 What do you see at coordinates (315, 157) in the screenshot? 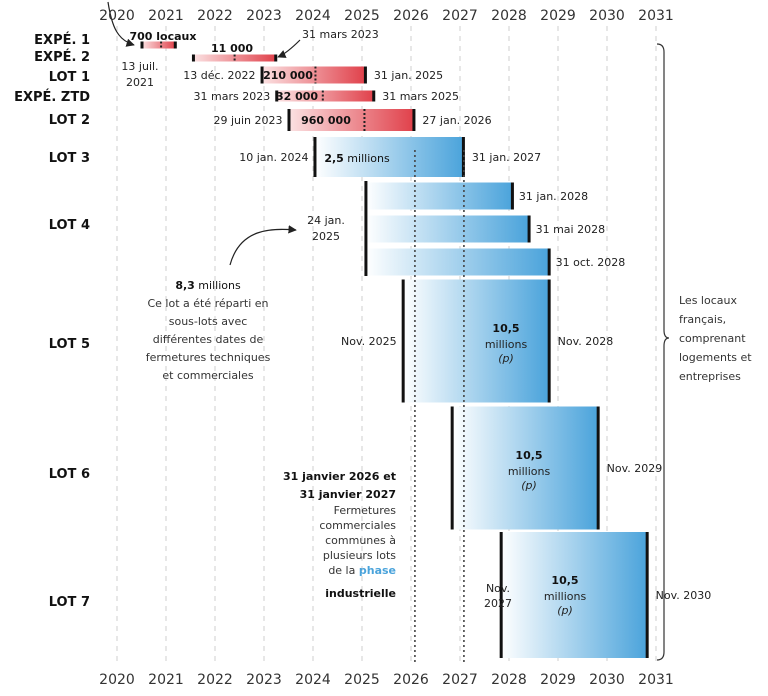
I see `lot-6-bar-start-cap` at bounding box center [315, 157].